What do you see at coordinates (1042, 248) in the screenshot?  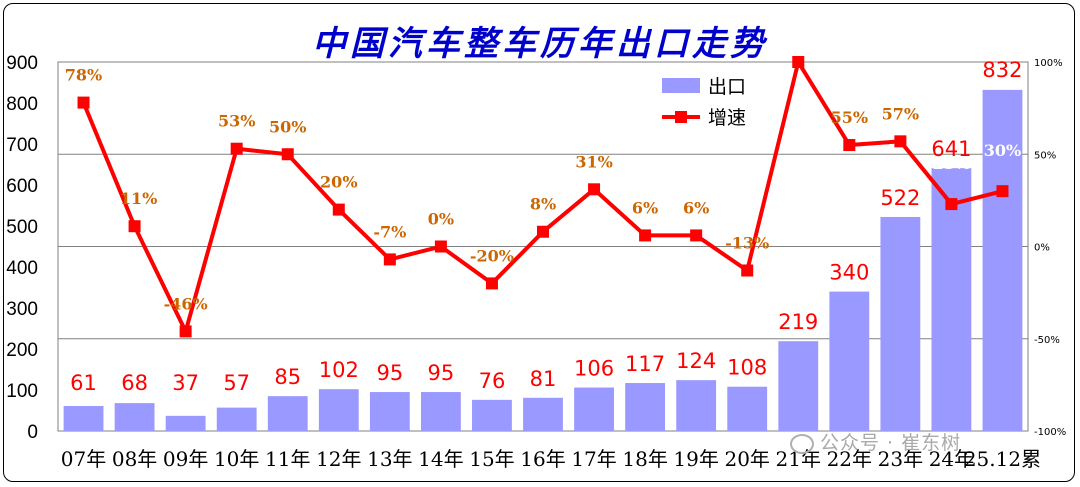 I see `y-right-tick-label: 0%` at bounding box center [1042, 248].